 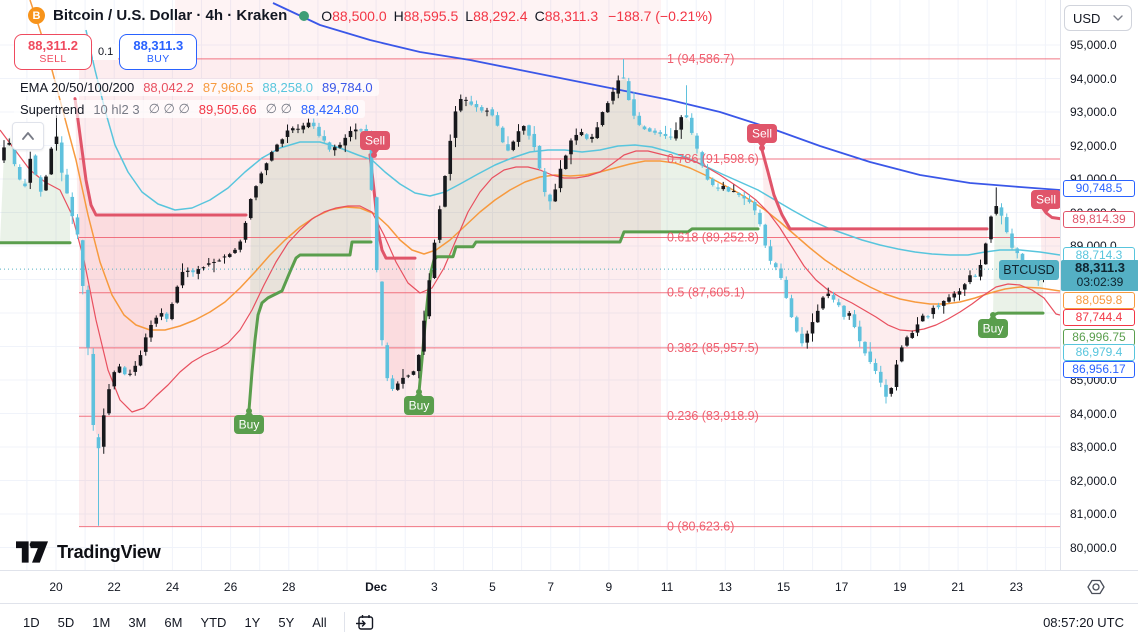 I want to click on time-tick: 22, so click(x=114, y=587).